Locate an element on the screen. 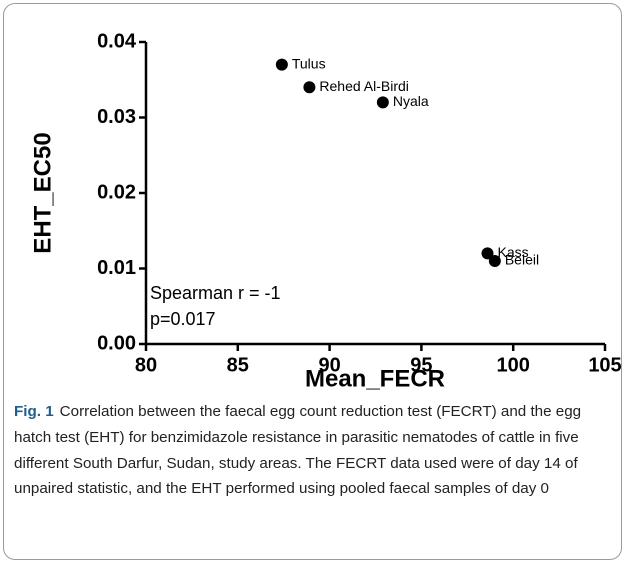 The image size is (627, 565). y-tick-label: 0.03 is located at coordinates (116, 117).